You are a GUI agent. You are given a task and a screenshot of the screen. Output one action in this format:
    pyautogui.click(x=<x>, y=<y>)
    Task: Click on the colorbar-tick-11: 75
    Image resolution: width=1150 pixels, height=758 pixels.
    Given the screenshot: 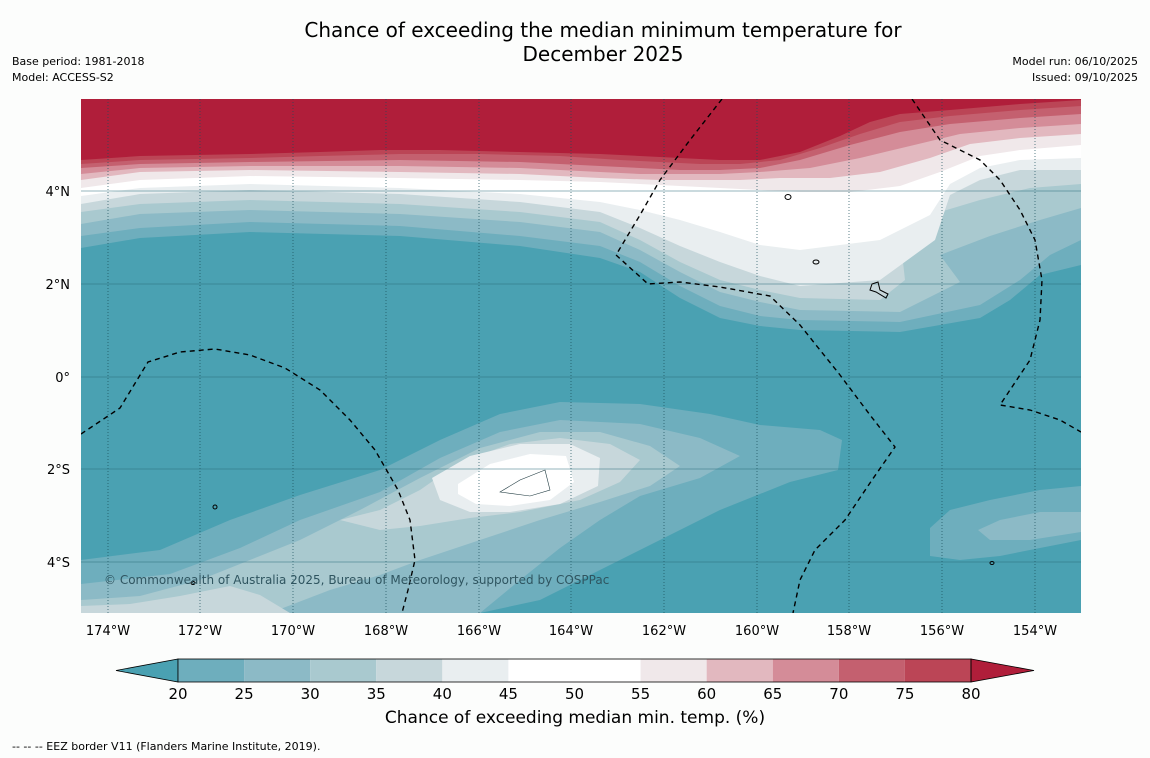 What is the action you would take?
    pyautogui.click(x=904, y=694)
    